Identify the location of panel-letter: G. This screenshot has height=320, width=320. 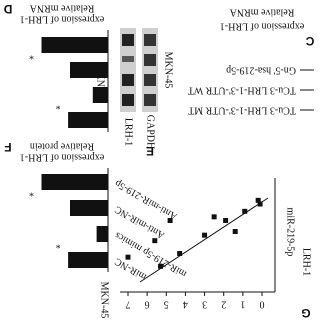
(305, 313).